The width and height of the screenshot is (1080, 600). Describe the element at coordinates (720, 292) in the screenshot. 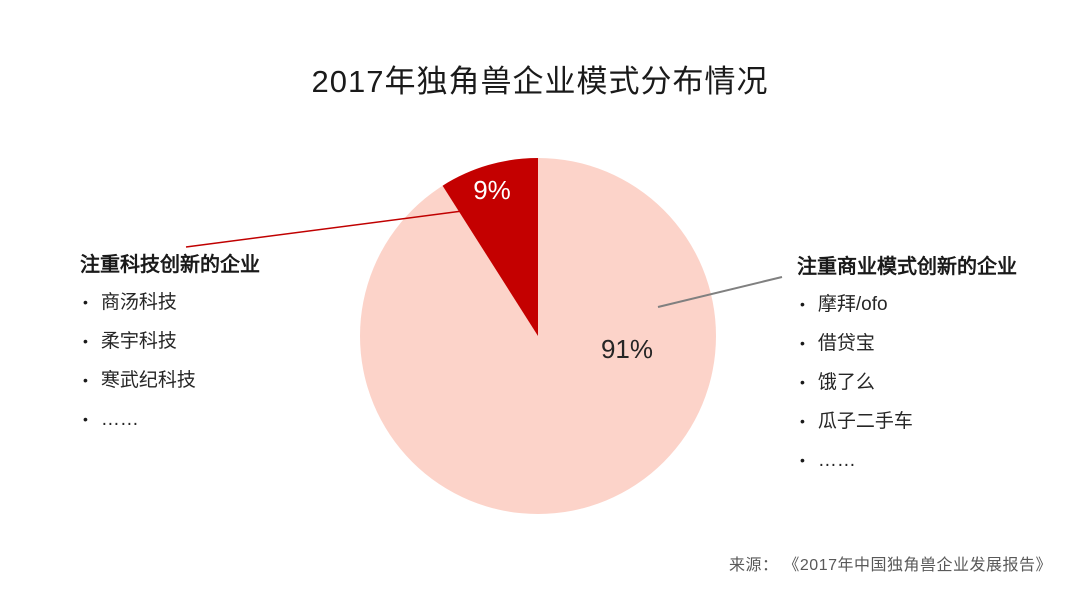

I see `leader-line-business` at that location.